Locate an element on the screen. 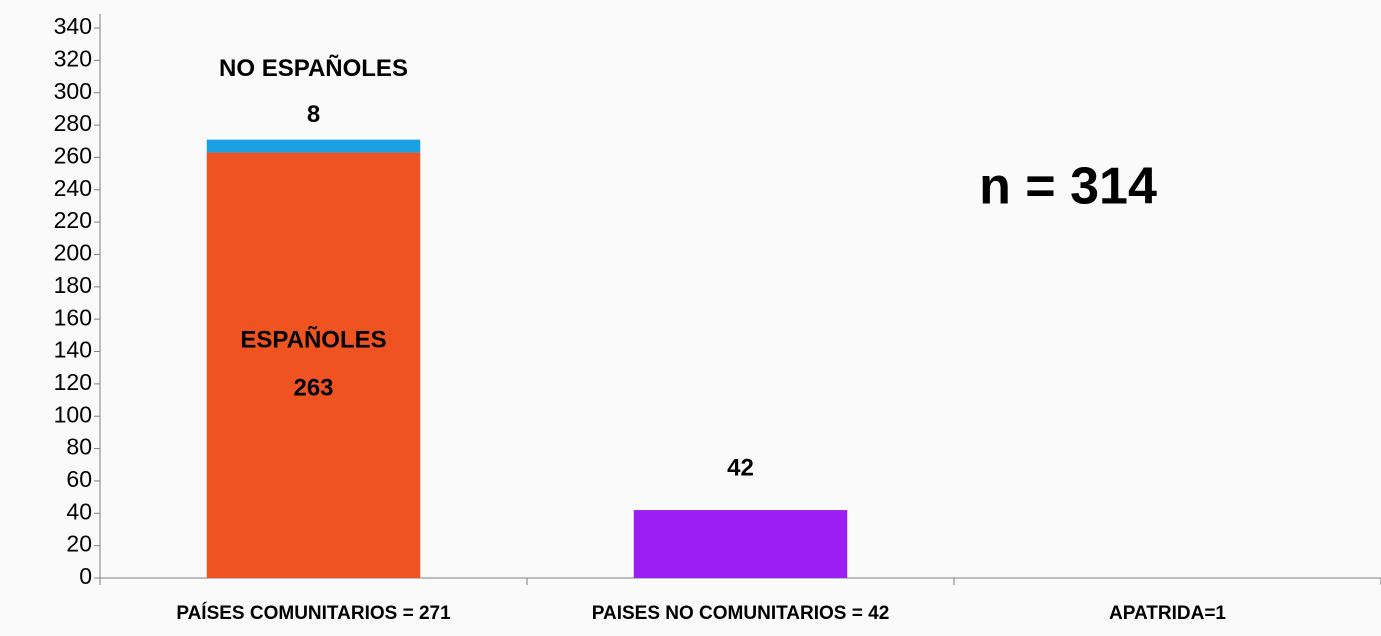  y-tick-label: 240 is located at coordinates (73, 188).